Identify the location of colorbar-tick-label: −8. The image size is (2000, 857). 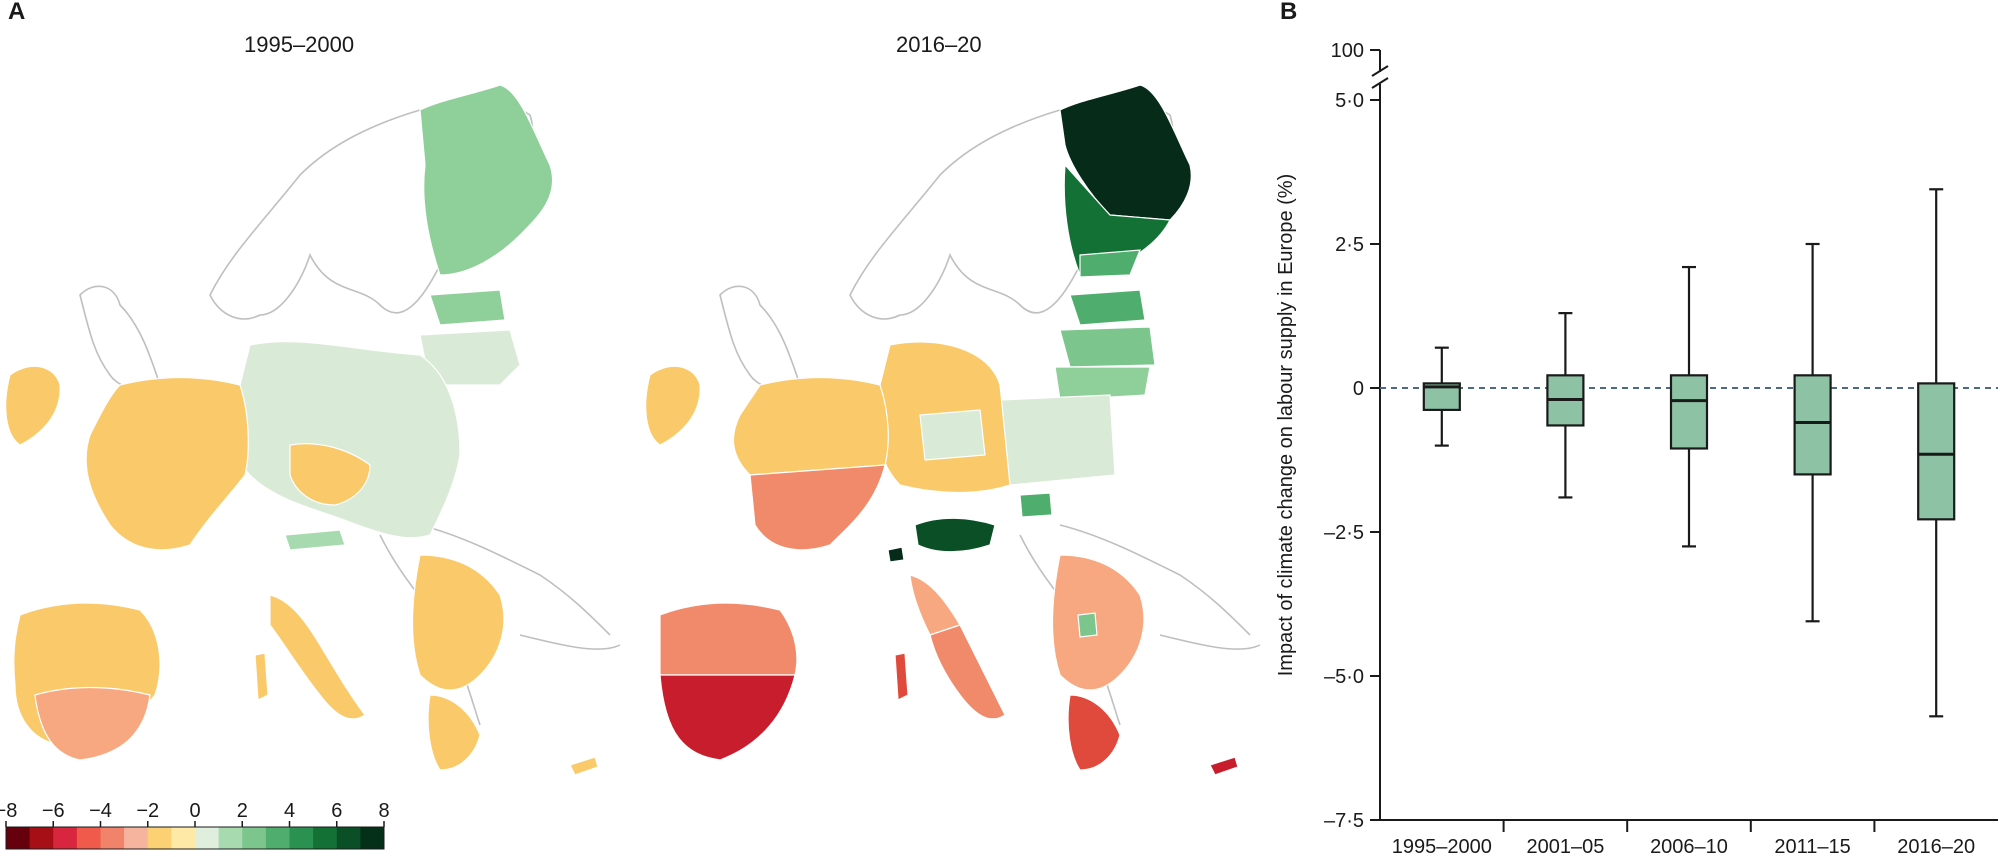
(8, 811).